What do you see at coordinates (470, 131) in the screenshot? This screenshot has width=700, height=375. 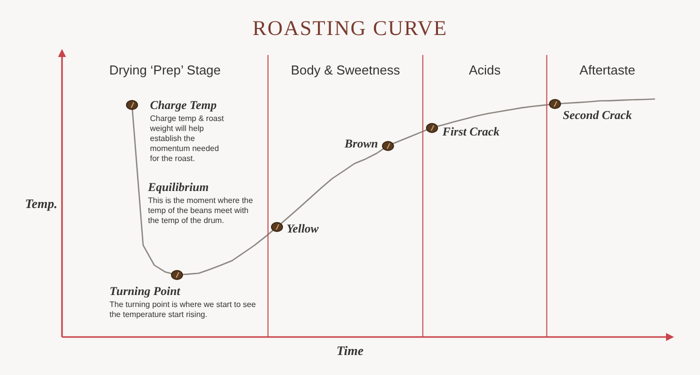 I see `annotation: First Crack` at bounding box center [470, 131].